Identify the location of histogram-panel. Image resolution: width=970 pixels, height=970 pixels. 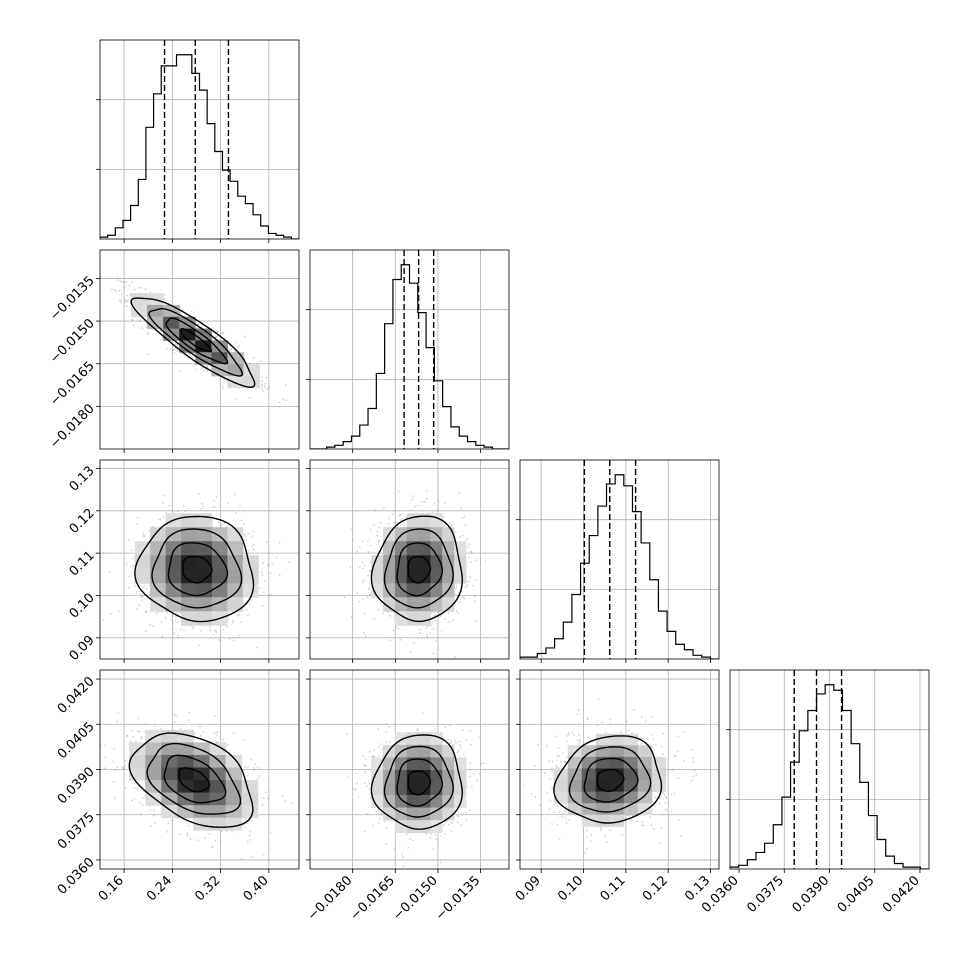
(198, 141).